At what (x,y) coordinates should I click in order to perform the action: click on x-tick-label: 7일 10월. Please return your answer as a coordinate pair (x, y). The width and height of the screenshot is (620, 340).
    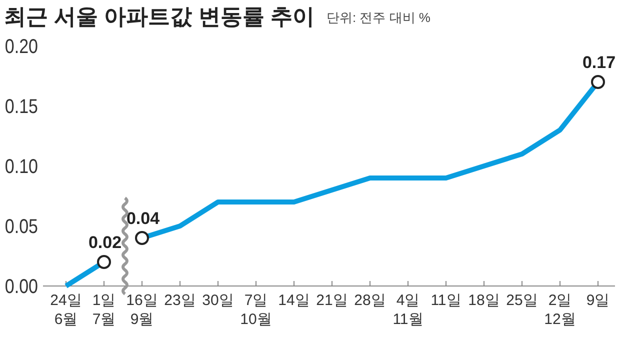
    Looking at the image, I should click on (256, 310).